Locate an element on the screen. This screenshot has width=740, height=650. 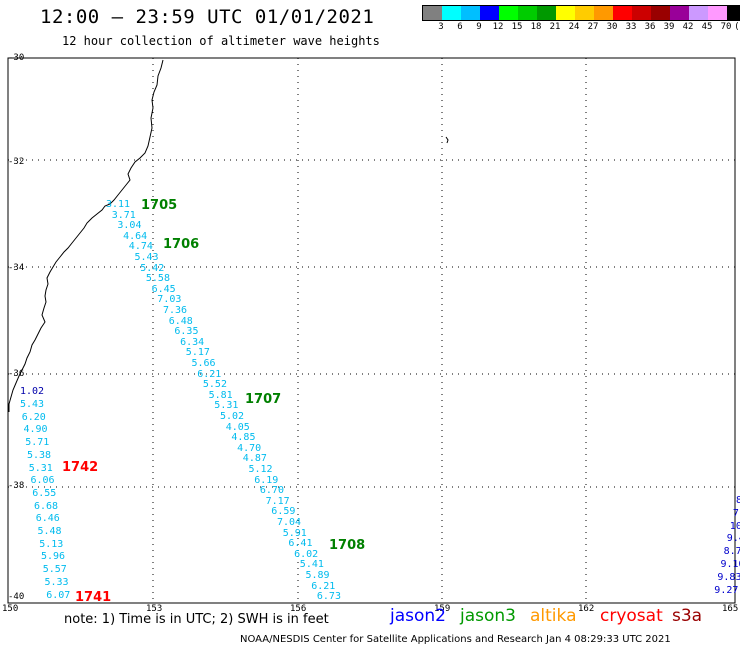
page-title: 12:00 – 23:59 UTC 01/01/2021 is located at coordinates (207, 17).